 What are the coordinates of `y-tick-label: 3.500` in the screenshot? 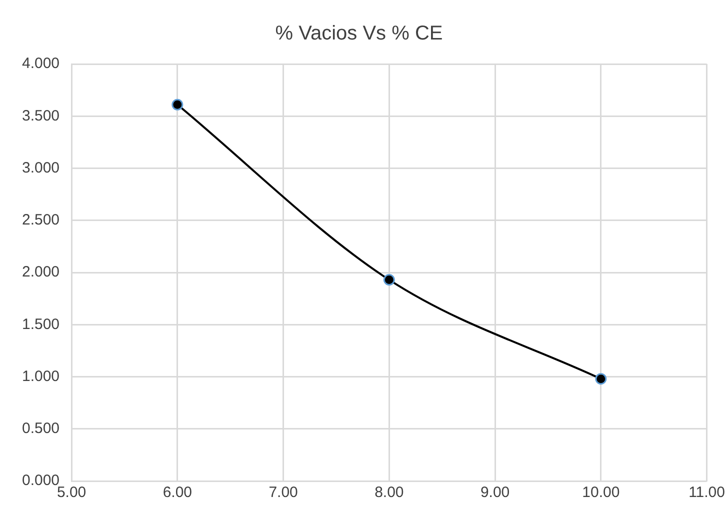 It's located at (41, 115).